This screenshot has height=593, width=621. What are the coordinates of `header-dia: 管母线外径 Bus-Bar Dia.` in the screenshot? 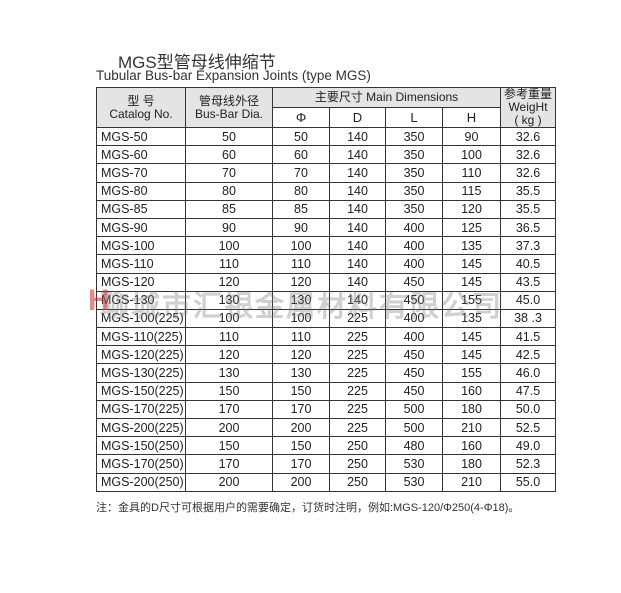 It's located at (229, 107).